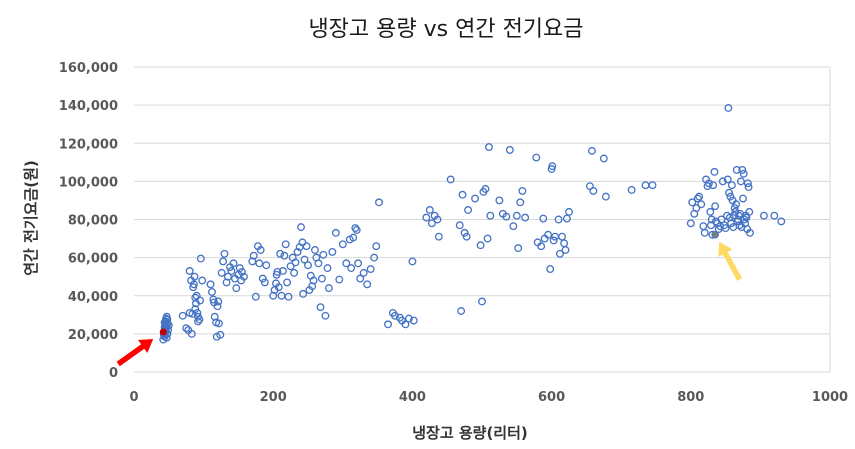 Image resolution: width=855 pixels, height=449 pixels. What do you see at coordinates (135, 353) in the screenshot?
I see `red-arrow-icon` at bounding box center [135, 353].